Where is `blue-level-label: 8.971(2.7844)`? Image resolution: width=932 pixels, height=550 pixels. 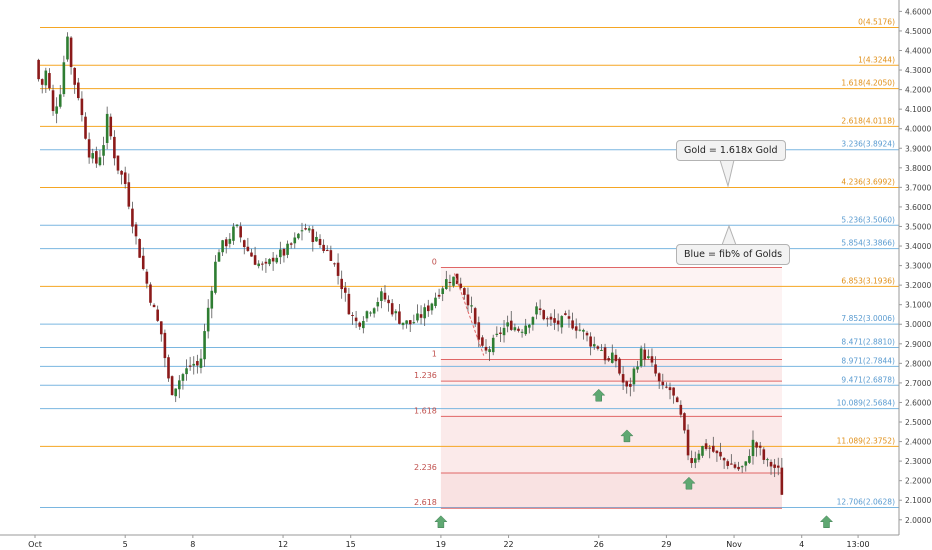
blue-level-label: 8.971(2.7844) is located at coordinates (868, 360).